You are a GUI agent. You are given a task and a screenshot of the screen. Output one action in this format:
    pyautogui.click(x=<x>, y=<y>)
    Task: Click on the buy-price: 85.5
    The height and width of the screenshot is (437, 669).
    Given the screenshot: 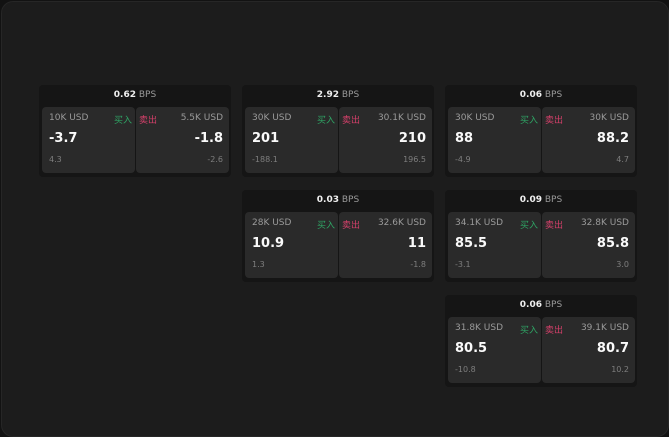 What is the action you would take?
    pyautogui.click(x=471, y=243)
    